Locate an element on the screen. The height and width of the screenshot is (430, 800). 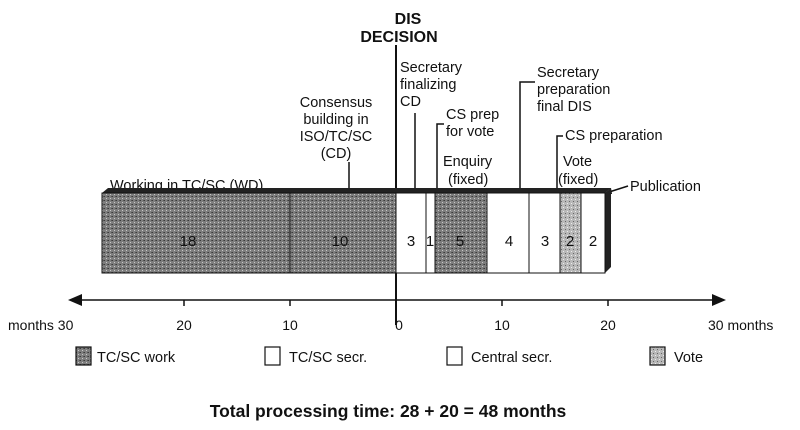
segment-secretary-final-dis is located at coordinates (508, 233).